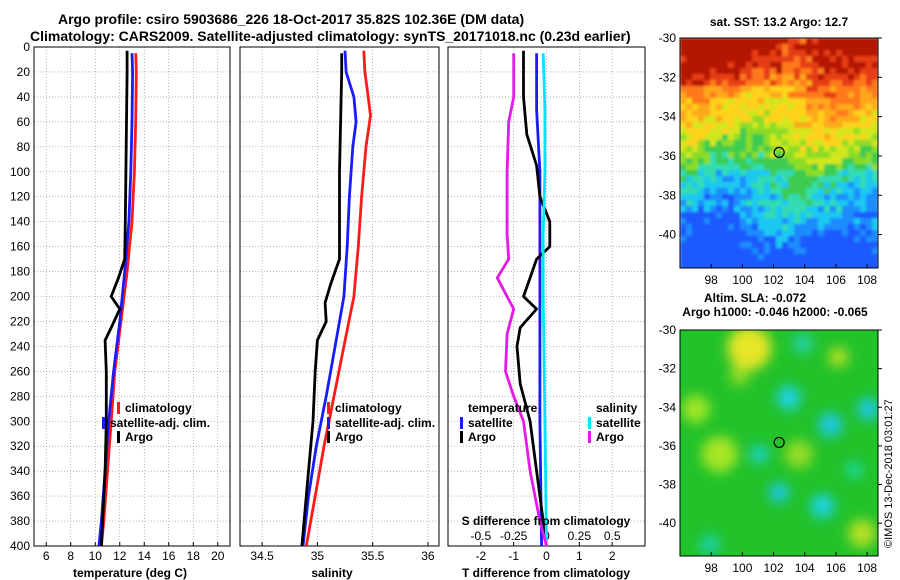 The image size is (900, 580). I want to click on map-y-tick-label: -30, so click(668, 330).